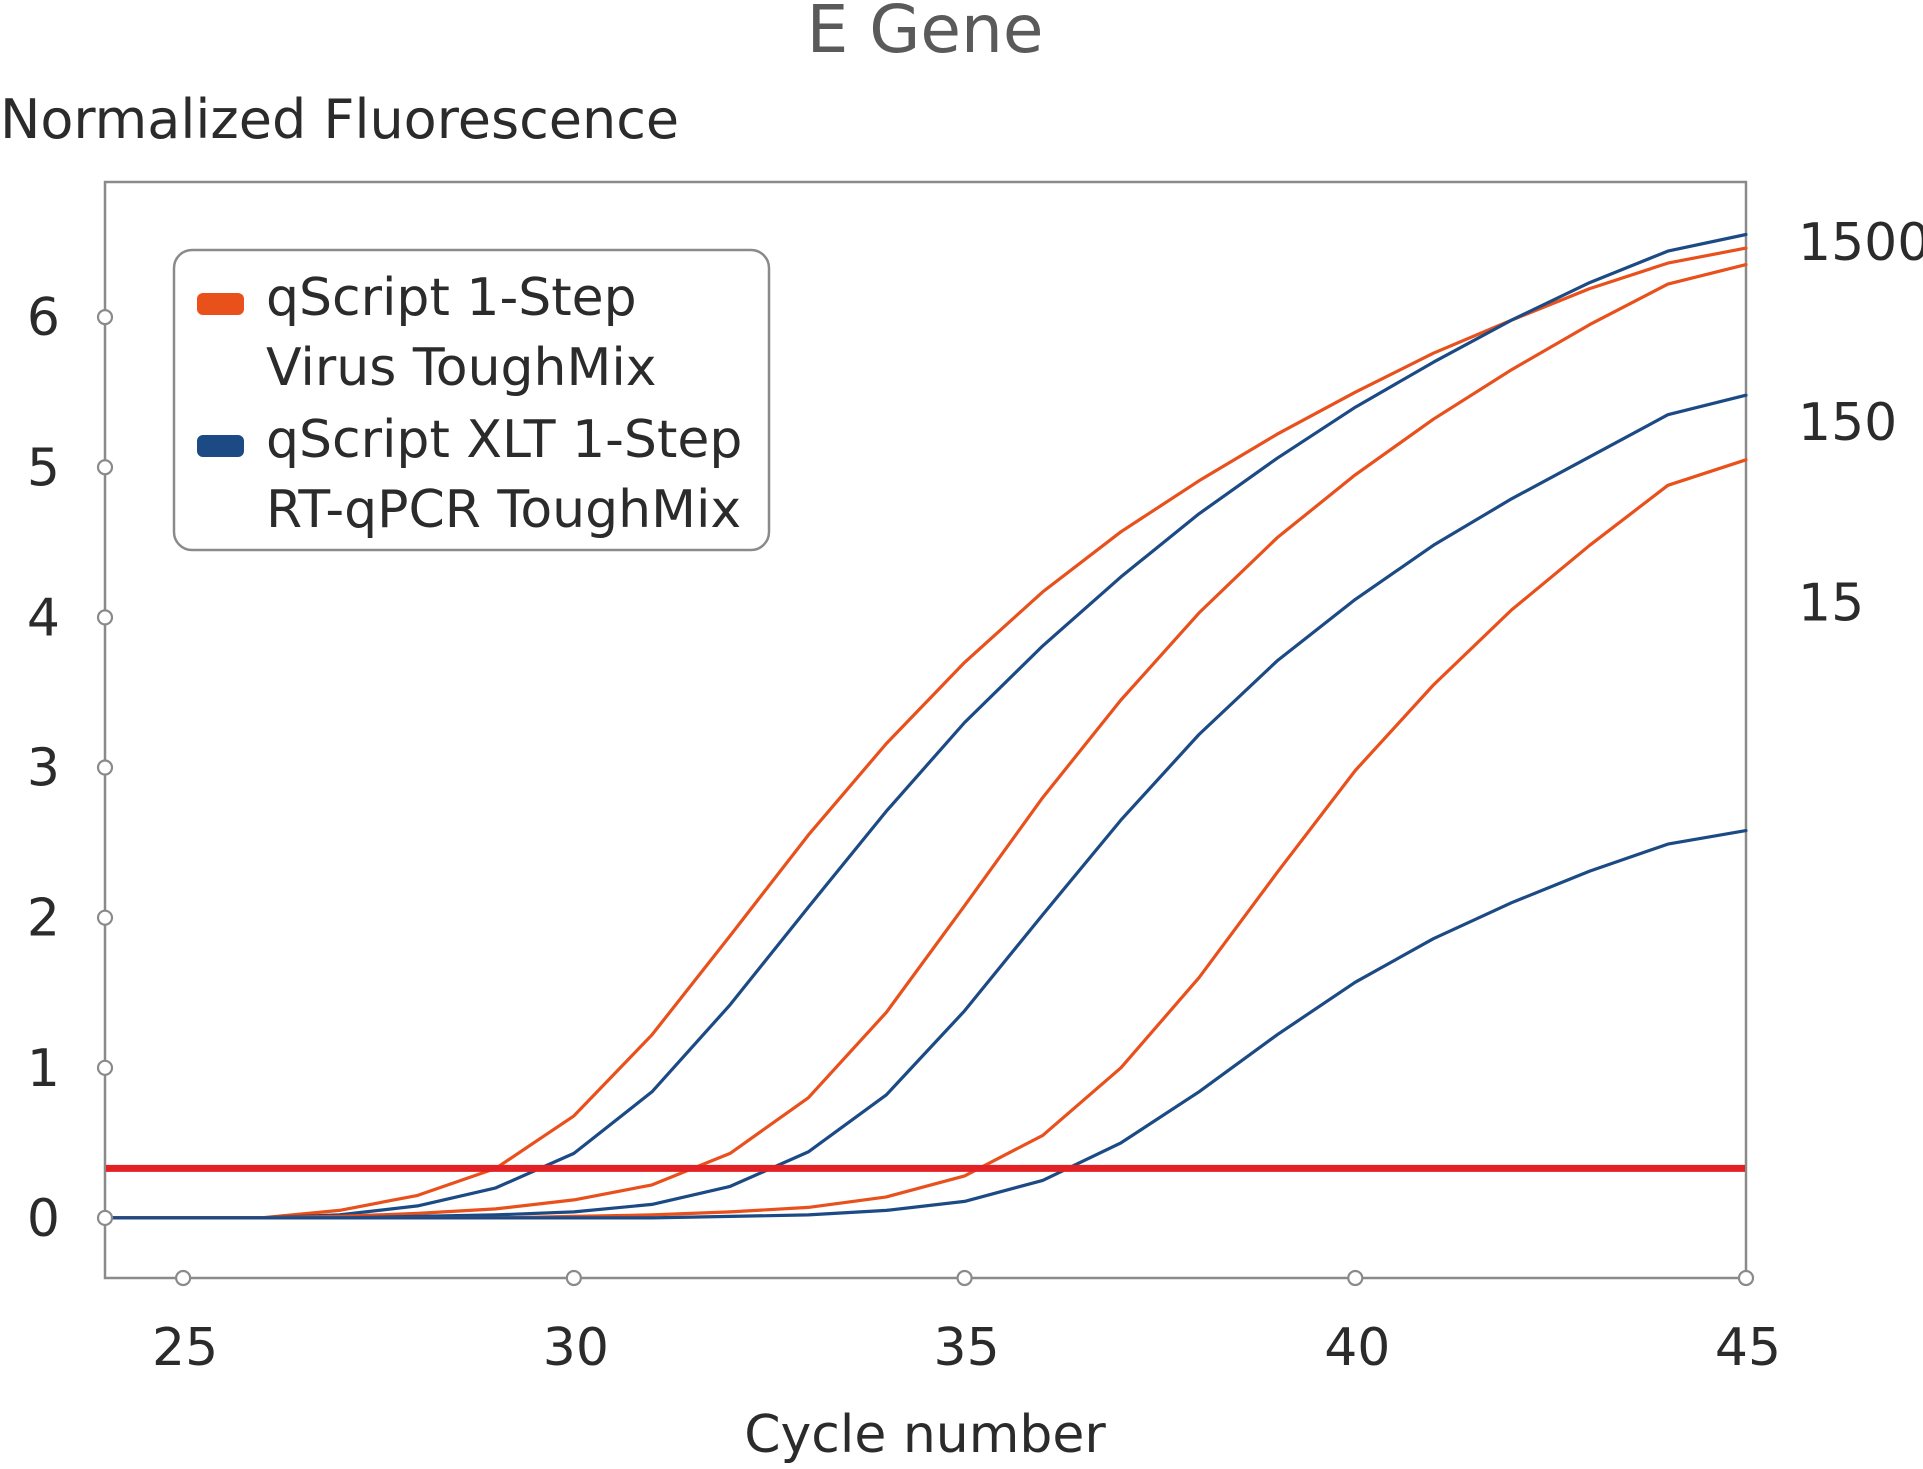  Describe the element at coordinates (339, 119) in the screenshot. I see `y-axis-label: Normalized Fluorescence` at that location.